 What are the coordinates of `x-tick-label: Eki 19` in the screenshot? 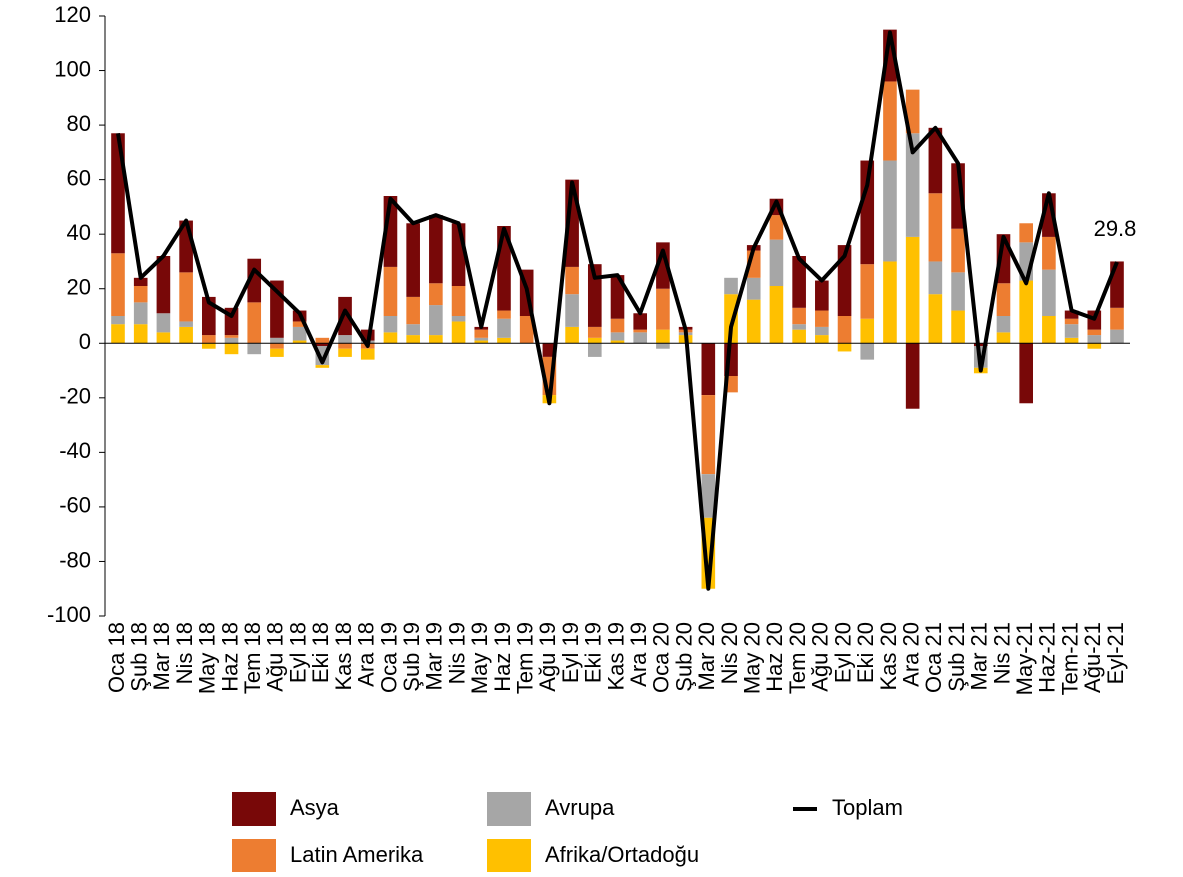 It's located at (593, 652).